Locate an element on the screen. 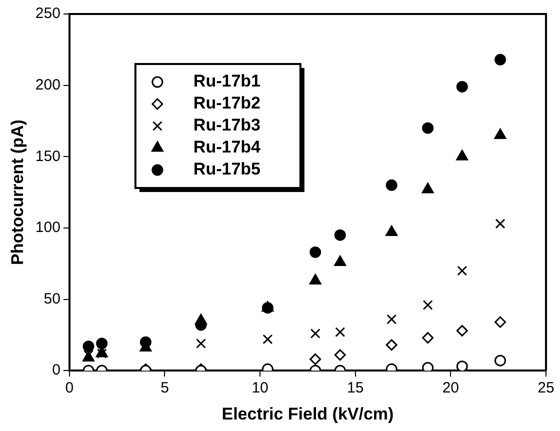  legend-label: Ru-17b4 is located at coordinates (227, 147).